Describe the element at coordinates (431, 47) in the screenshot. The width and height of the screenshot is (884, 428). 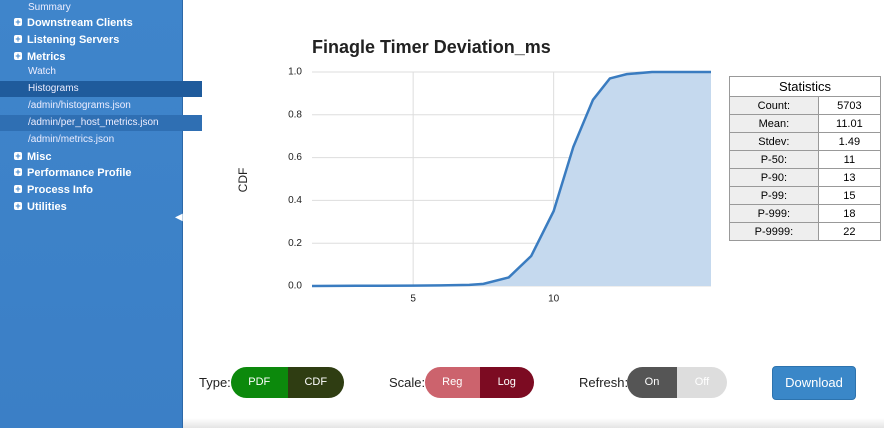
I see `chart-title: Finagle Timer Deviation_ms` at that location.